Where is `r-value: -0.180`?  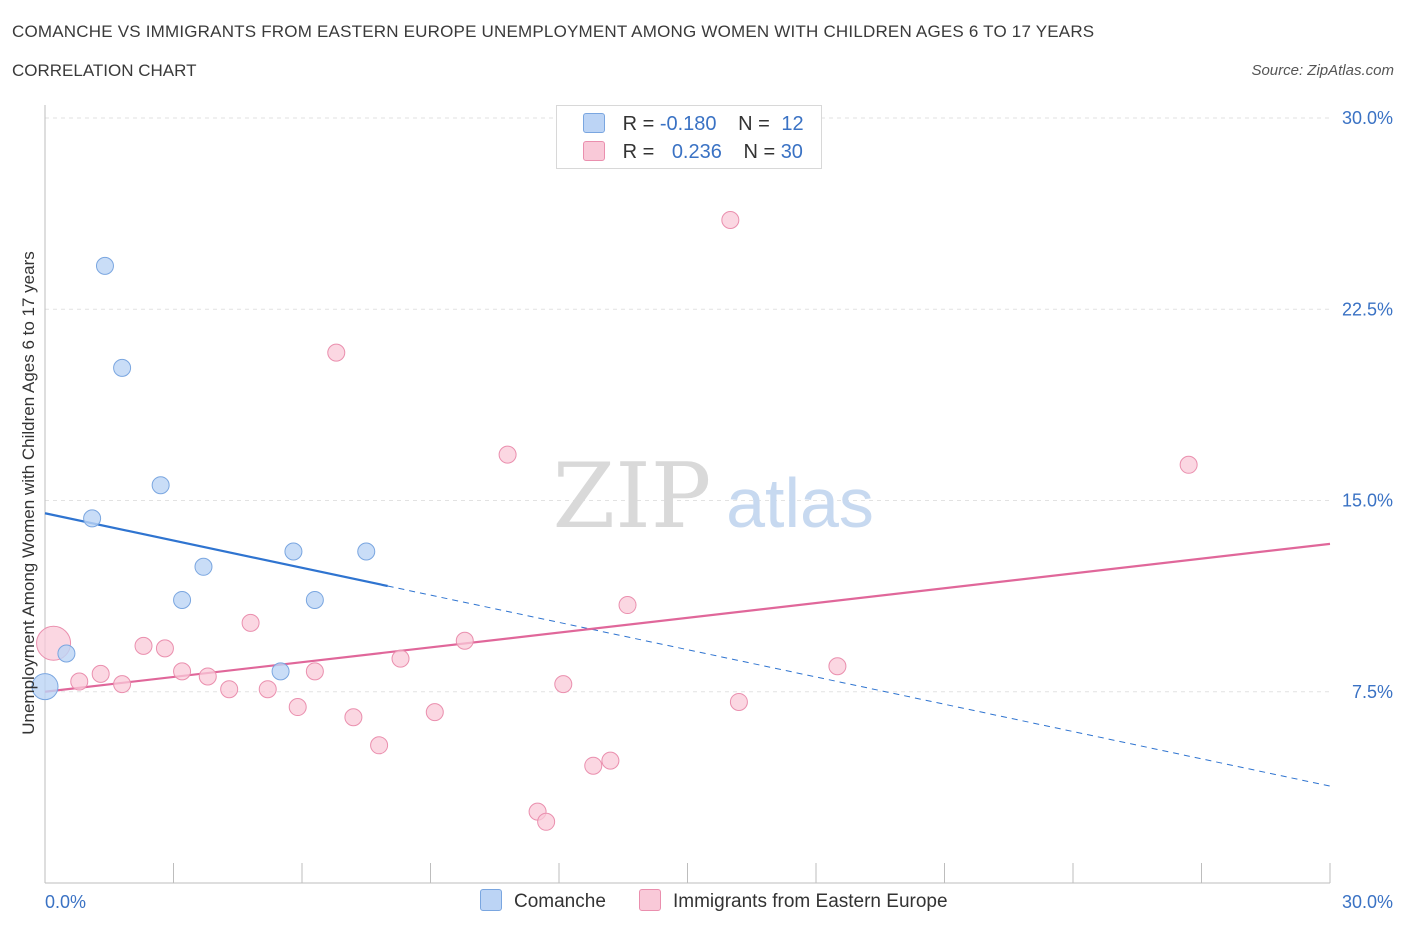 r-value: -0.180 is located at coordinates (688, 124).